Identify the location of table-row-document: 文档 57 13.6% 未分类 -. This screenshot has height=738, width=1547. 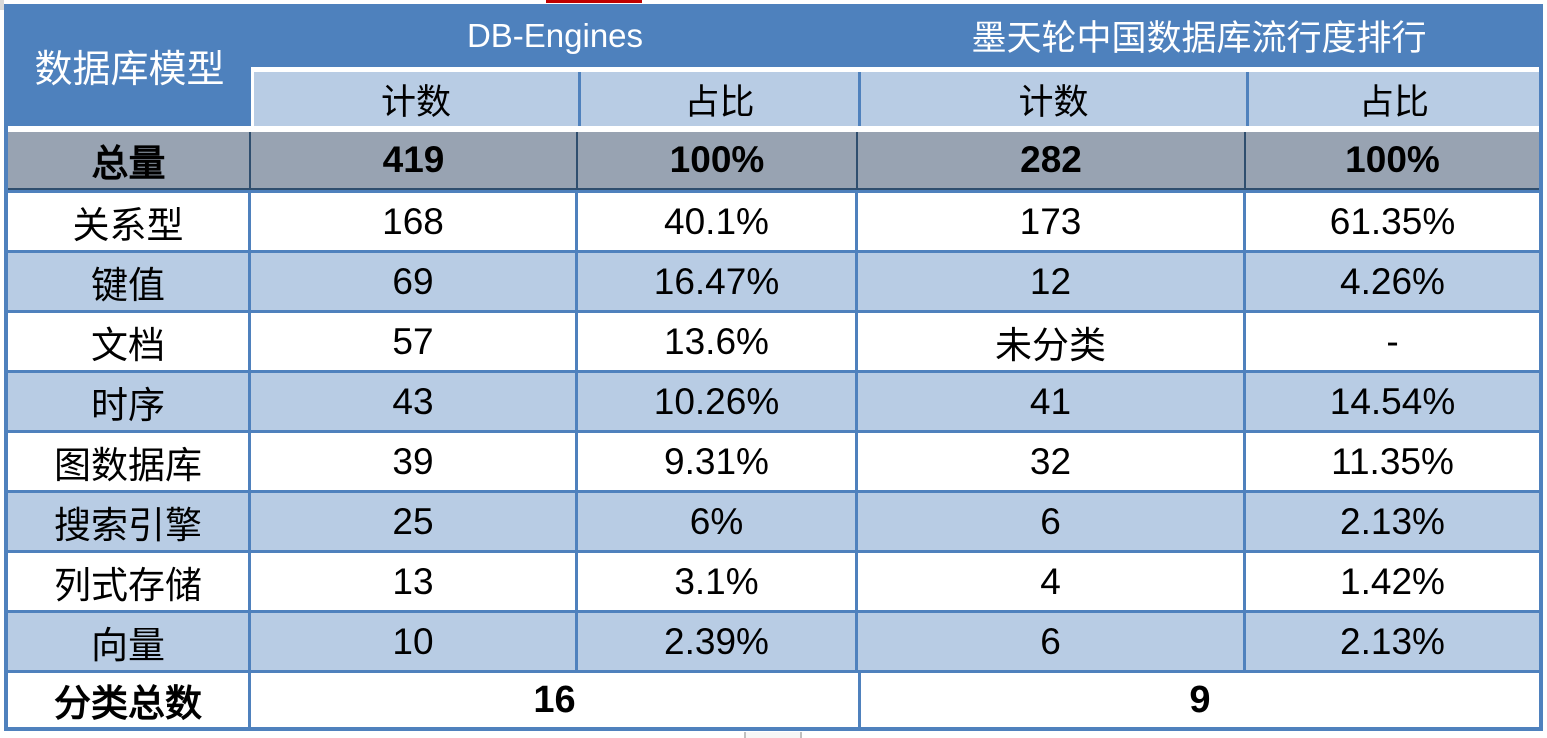
(773, 340).